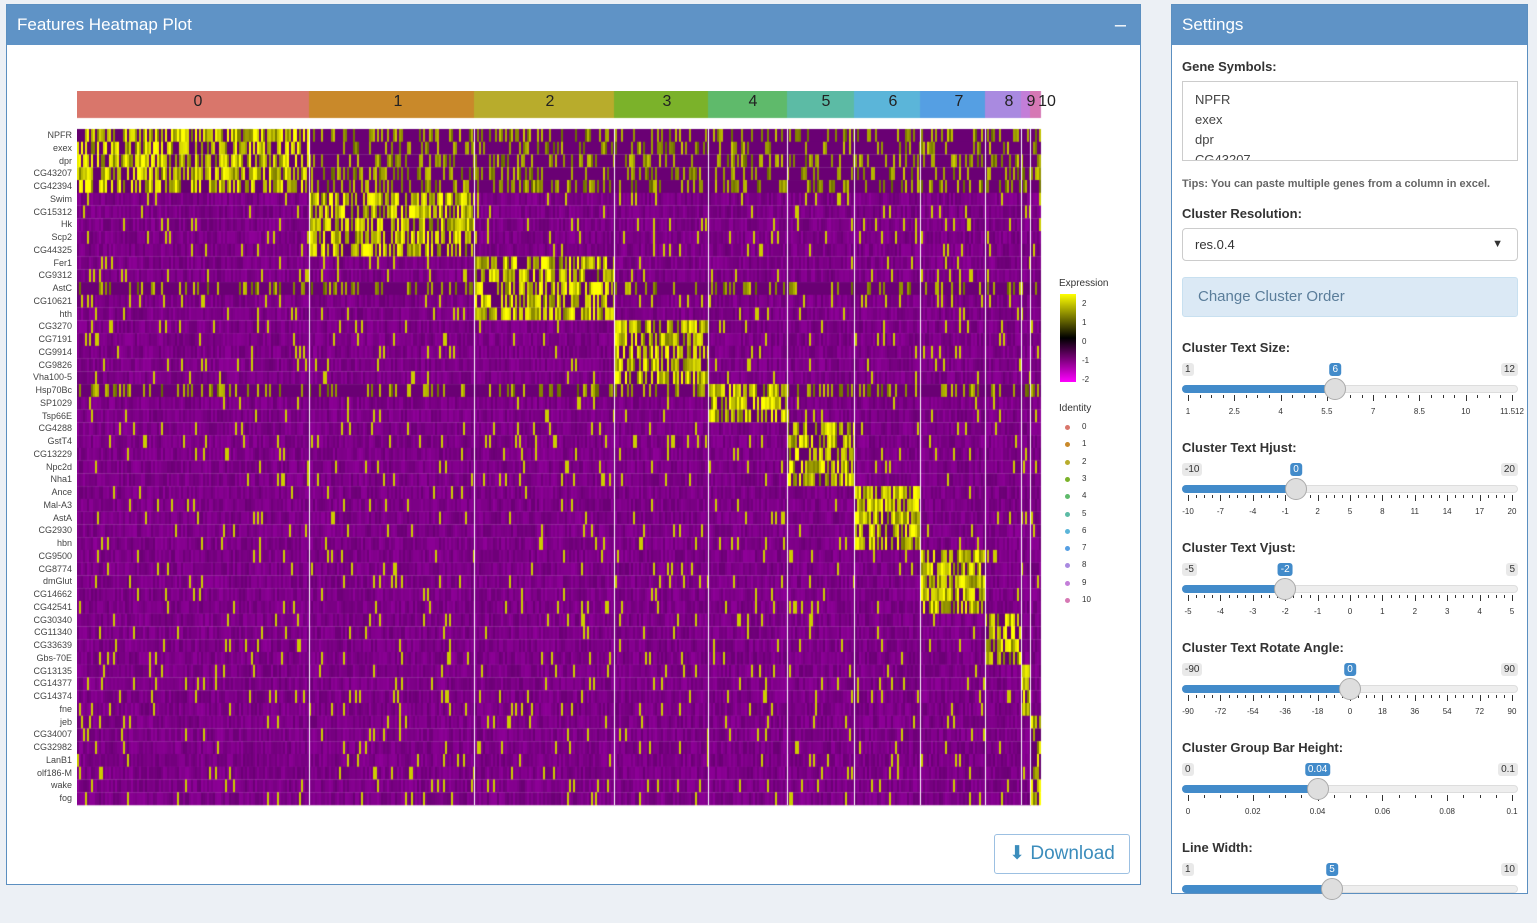 The width and height of the screenshot is (1537, 923). What do you see at coordinates (1120, 25) in the screenshot?
I see `minus-icon: –` at bounding box center [1120, 25].